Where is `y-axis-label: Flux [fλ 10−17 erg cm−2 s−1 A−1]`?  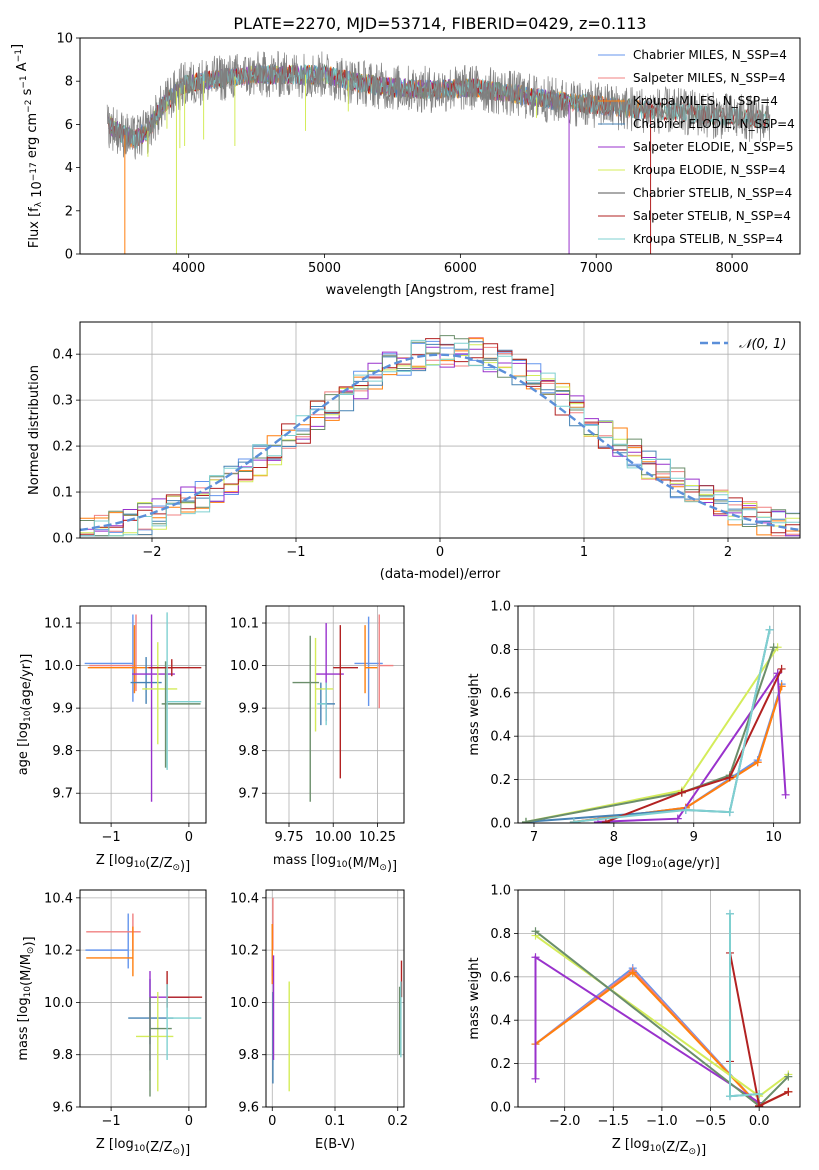 y-axis-label: Flux [fλ 10−17 erg cm−2 s−1 A−1] is located at coordinates (27, 146).